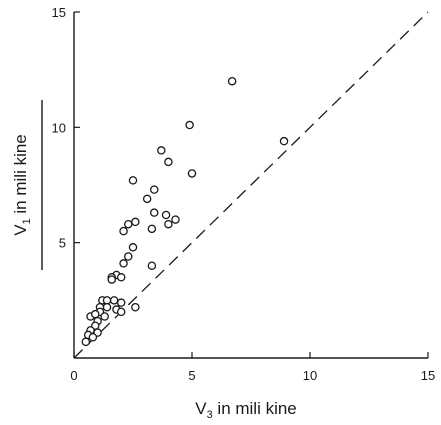 The height and width of the screenshot is (425, 441). I want to click on y-tick-label: 5, so click(62, 243).